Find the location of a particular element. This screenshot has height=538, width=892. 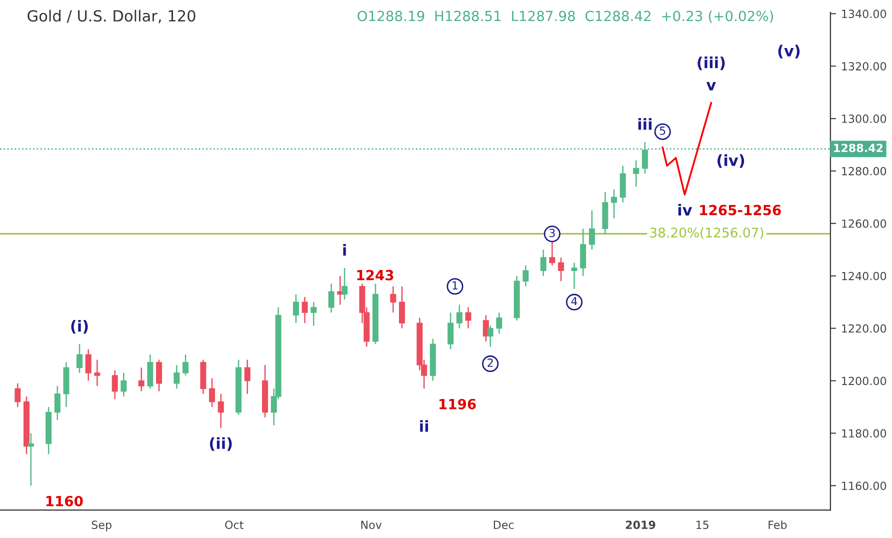

annotation: 1160 is located at coordinates (64, 501).